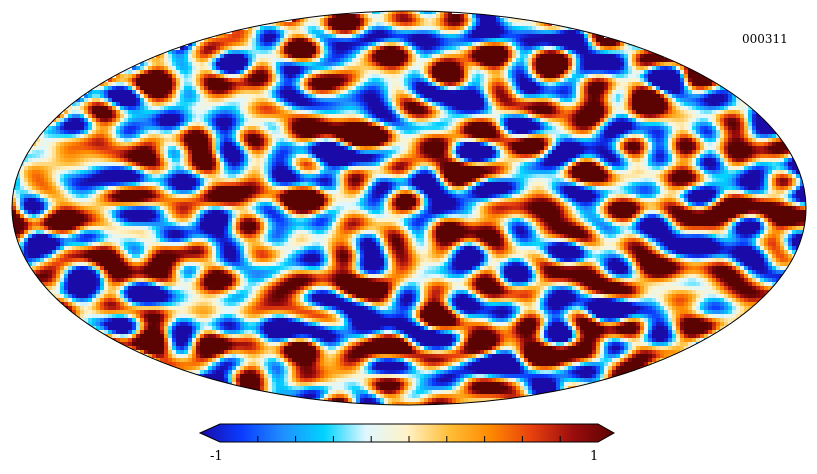 This screenshot has width=817, height=474. Describe the element at coordinates (216, 456) in the screenshot. I see `colorbar-min-label: -1` at that location.